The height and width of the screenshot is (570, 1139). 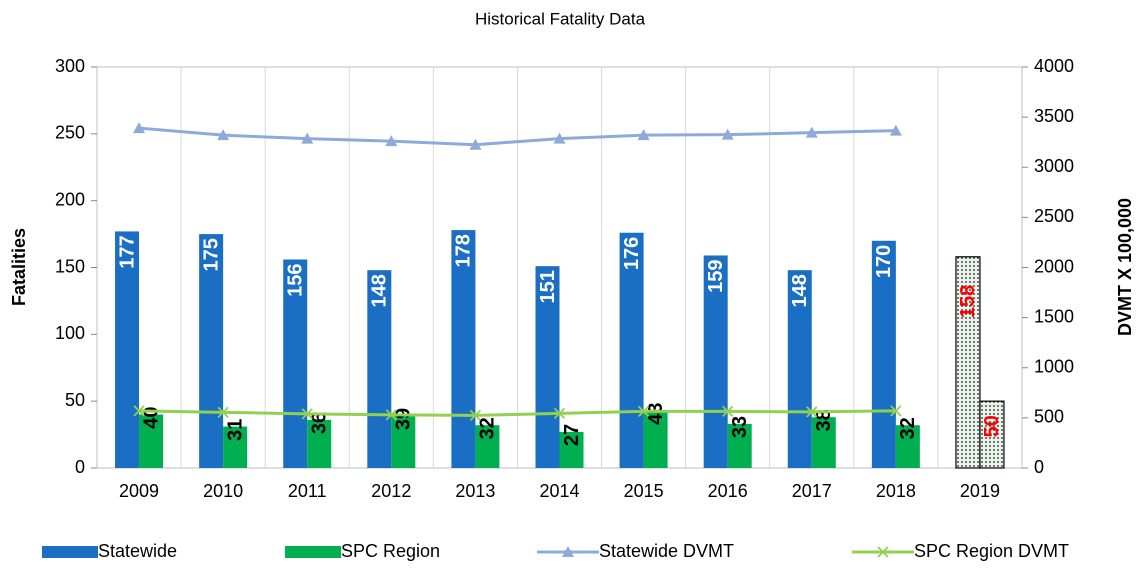 What do you see at coordinates (1054, 116) in the screenshot?
I see `y2-tick-label: 3500` at bounding box center [1054, 116].